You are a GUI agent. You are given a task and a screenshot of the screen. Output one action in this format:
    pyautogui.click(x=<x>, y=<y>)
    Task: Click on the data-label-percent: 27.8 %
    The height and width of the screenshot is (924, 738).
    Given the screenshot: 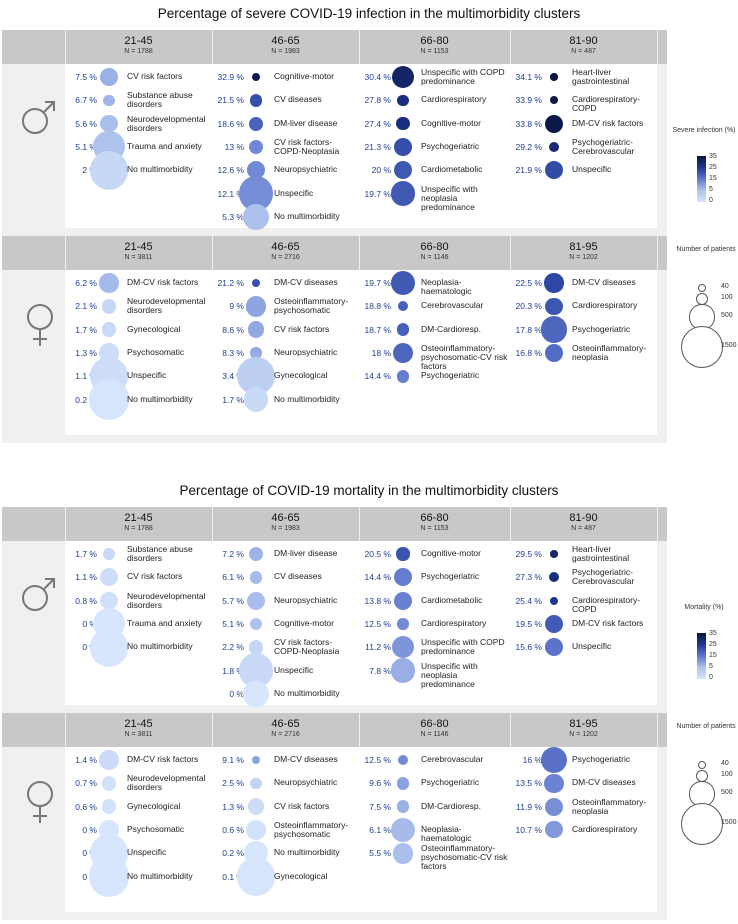 What is the action you would take?
    pyautogui.click(x=377, y=100)
    